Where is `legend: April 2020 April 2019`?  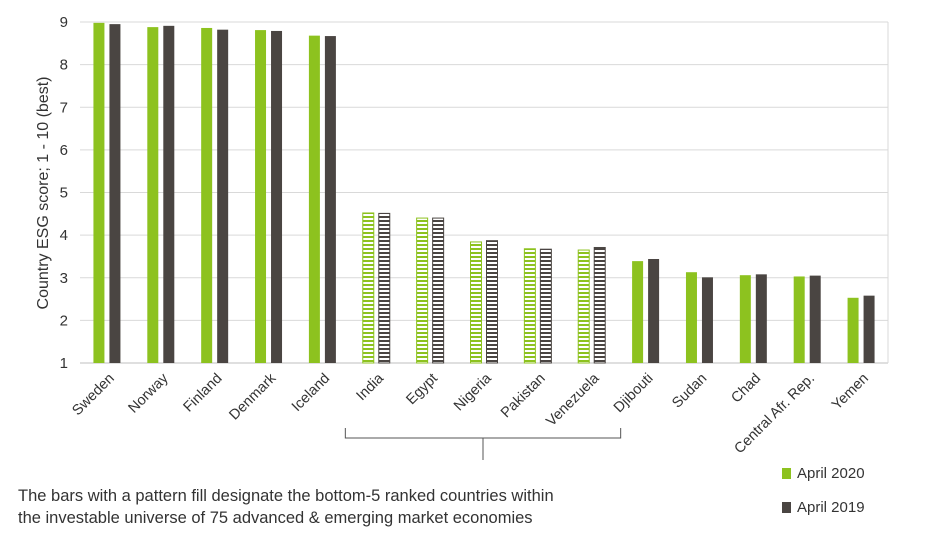 legend: April 2020 April 2019 is located at coordinates (823, 497).